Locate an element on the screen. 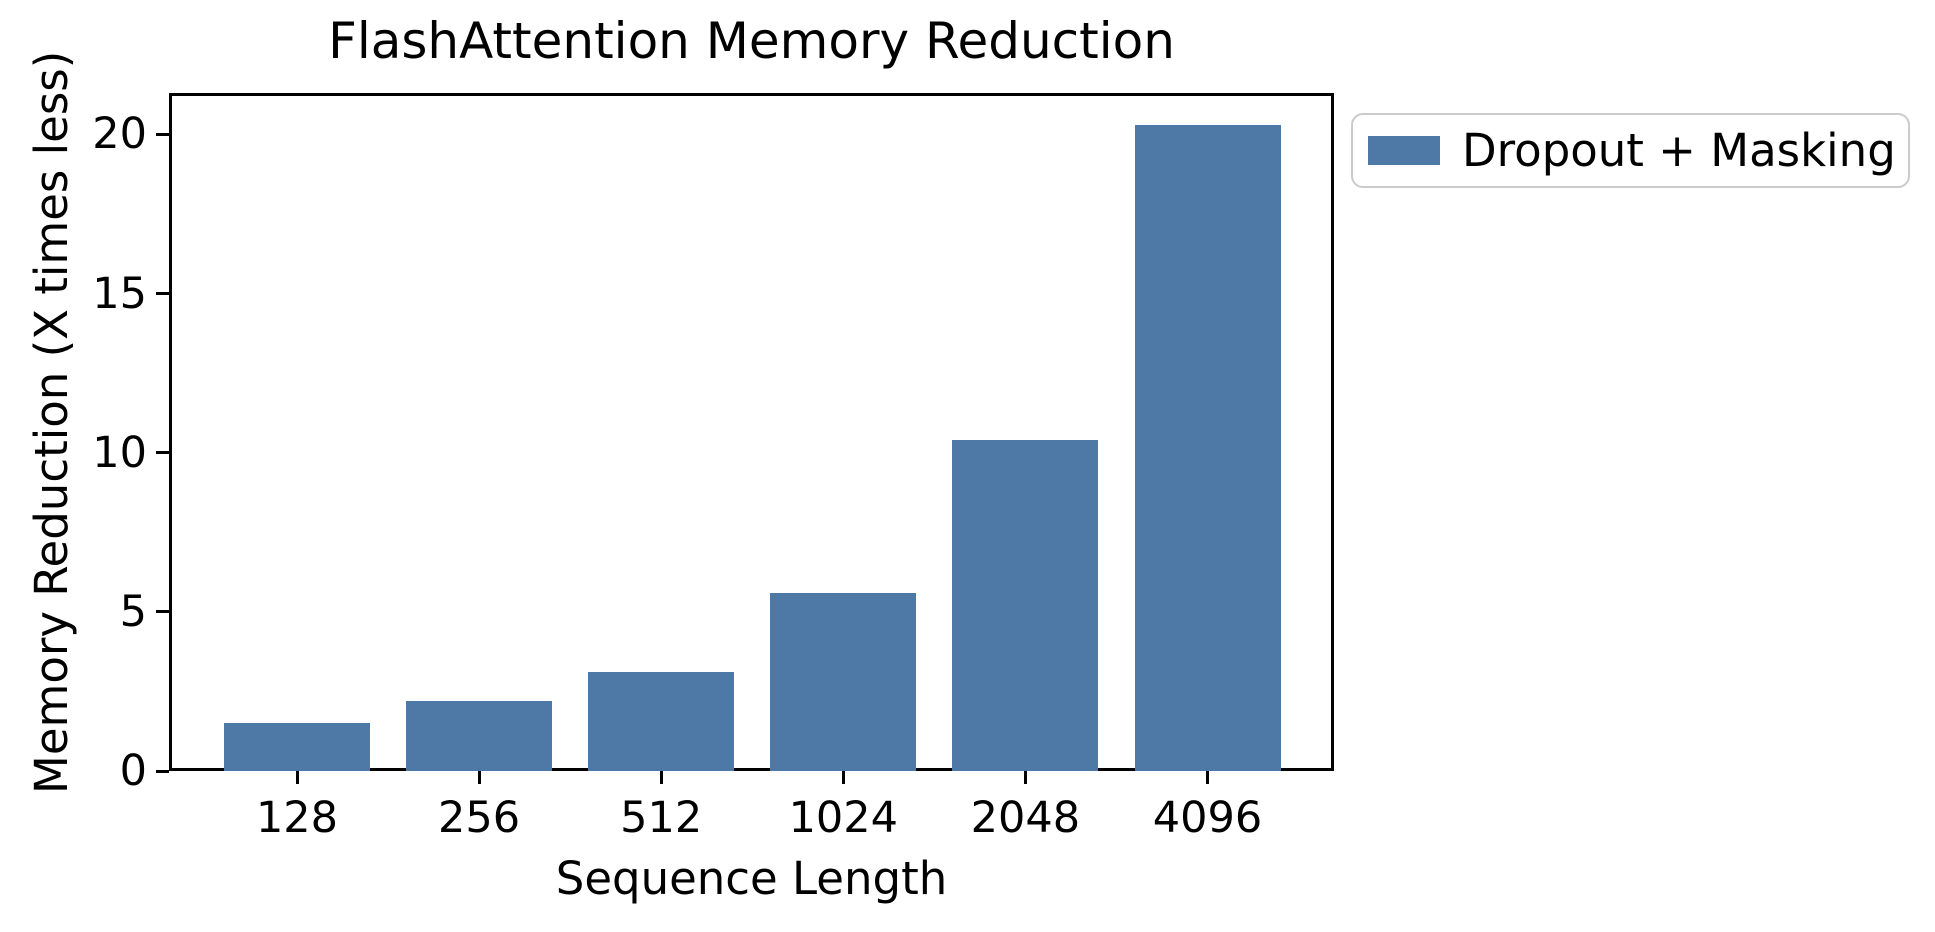  y-axis-label: Memory Reduction (X times less) is located at coordinates (51, 422).